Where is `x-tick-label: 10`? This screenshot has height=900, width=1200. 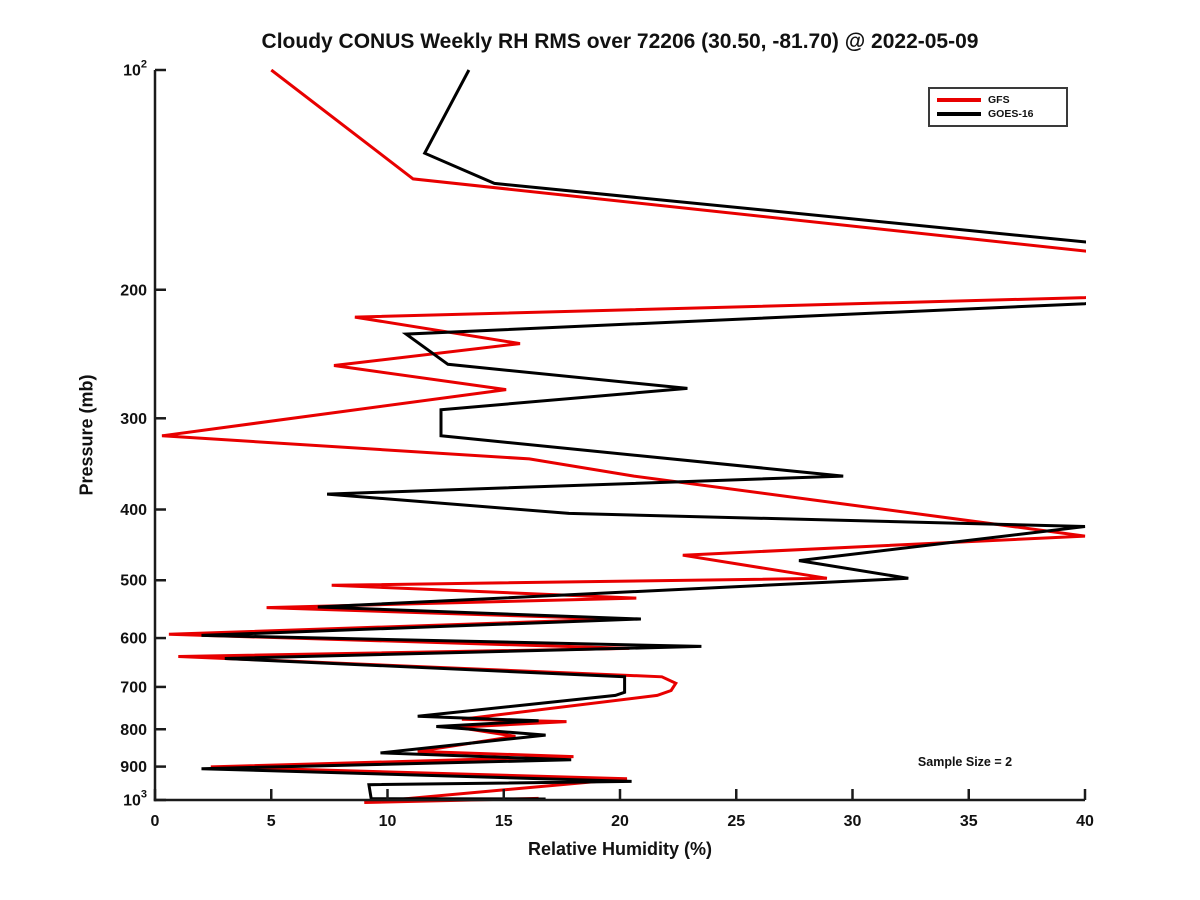 x-tick-label: 10 is located at coordinates (388, 821).